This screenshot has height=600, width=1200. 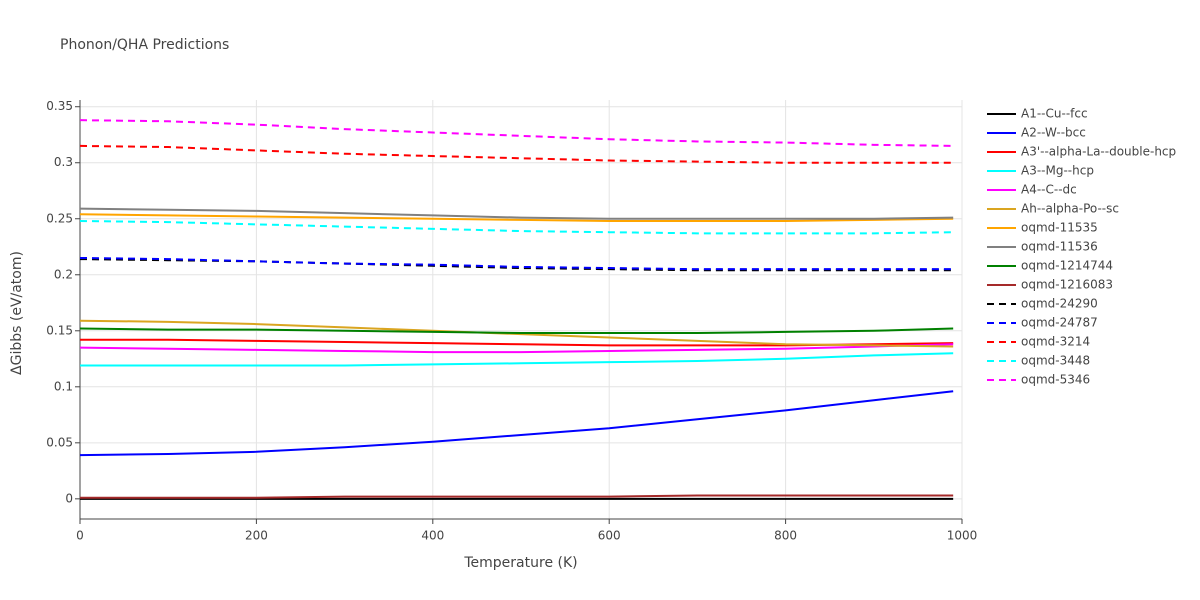 What do you see at coordinates (144, 45) in the screenshot?
I see `chart-title: Phonon/QHA Predictions` at bounding box center [144, 45].